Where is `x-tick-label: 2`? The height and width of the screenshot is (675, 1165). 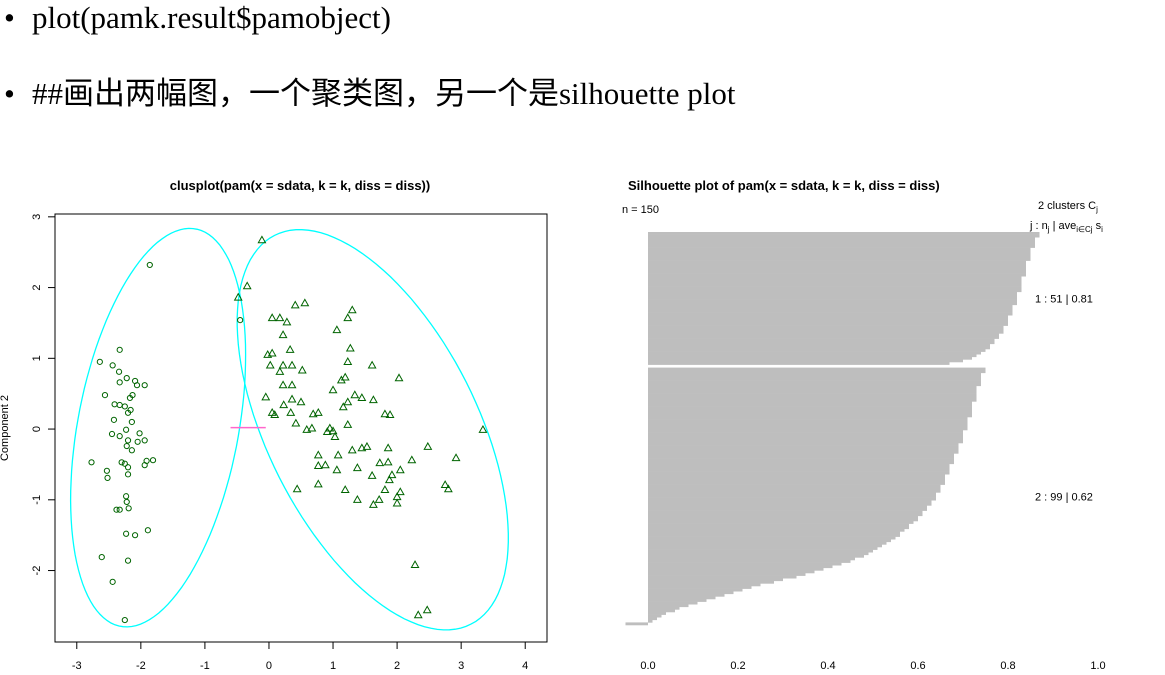 x-tick-label: 2 is located at coordinates (397, 666).